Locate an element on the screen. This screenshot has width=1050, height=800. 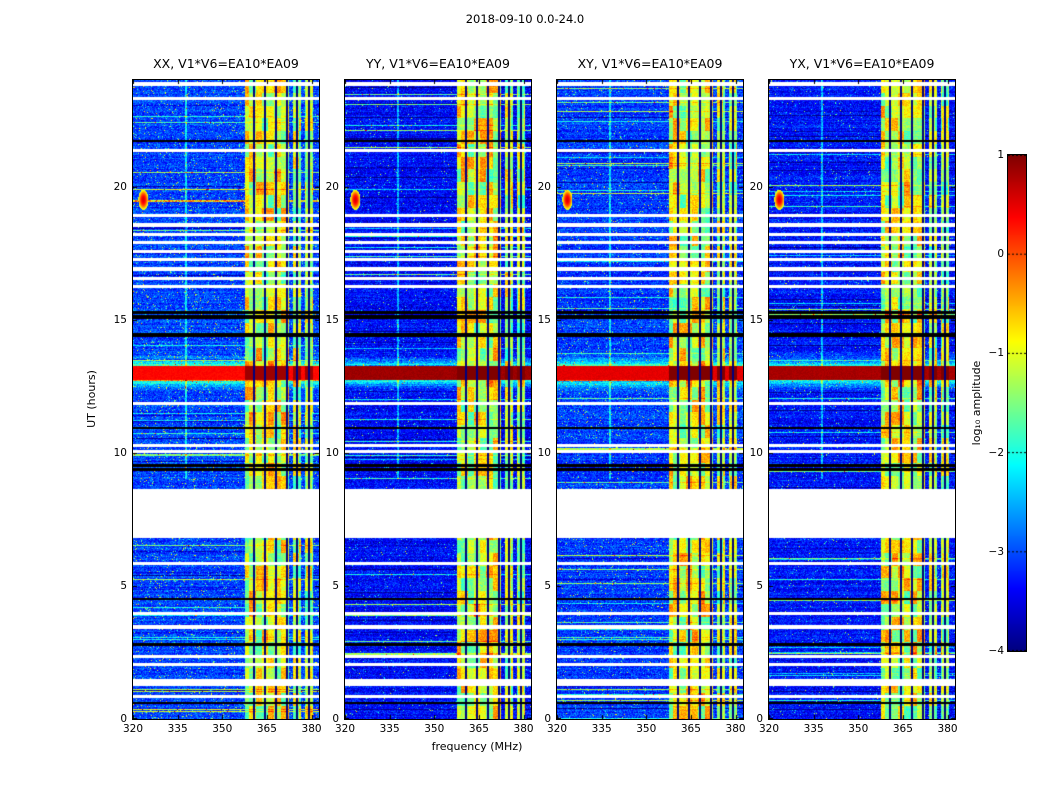
x-axis-label: frequency (MHz) is located at coordinates (477, 746).